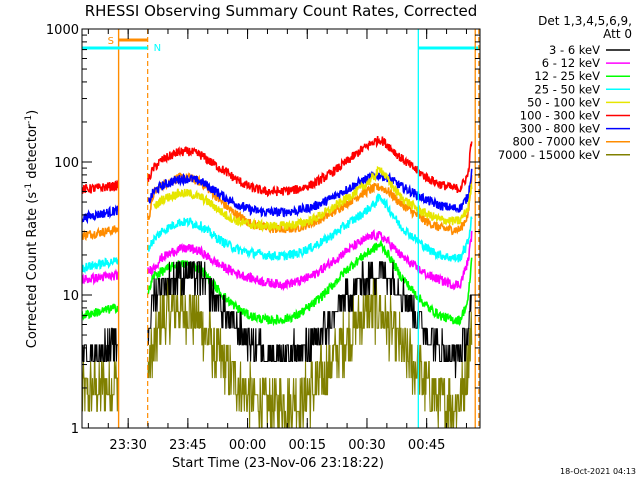  I want to click on x-axis-label: Start Time (23-Nov-06 23:18:22), so click(278, 463).